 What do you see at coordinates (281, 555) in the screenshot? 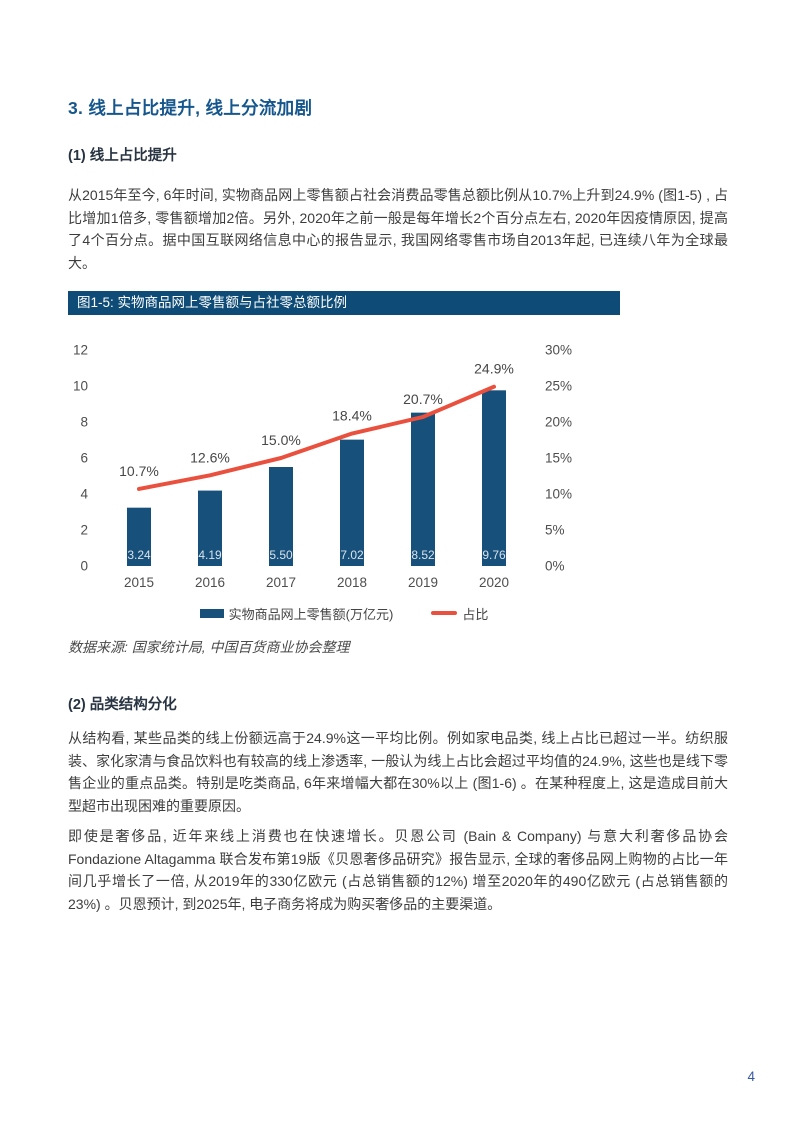
I see `bar-value-label: 5.50` at bounding box center [281, 555].